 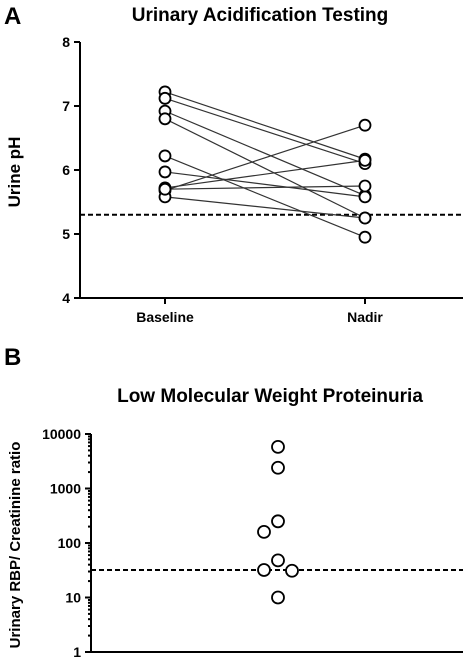 I want to click on panel-a-x-tick-label: Nadir, so click(x=365, y=317).